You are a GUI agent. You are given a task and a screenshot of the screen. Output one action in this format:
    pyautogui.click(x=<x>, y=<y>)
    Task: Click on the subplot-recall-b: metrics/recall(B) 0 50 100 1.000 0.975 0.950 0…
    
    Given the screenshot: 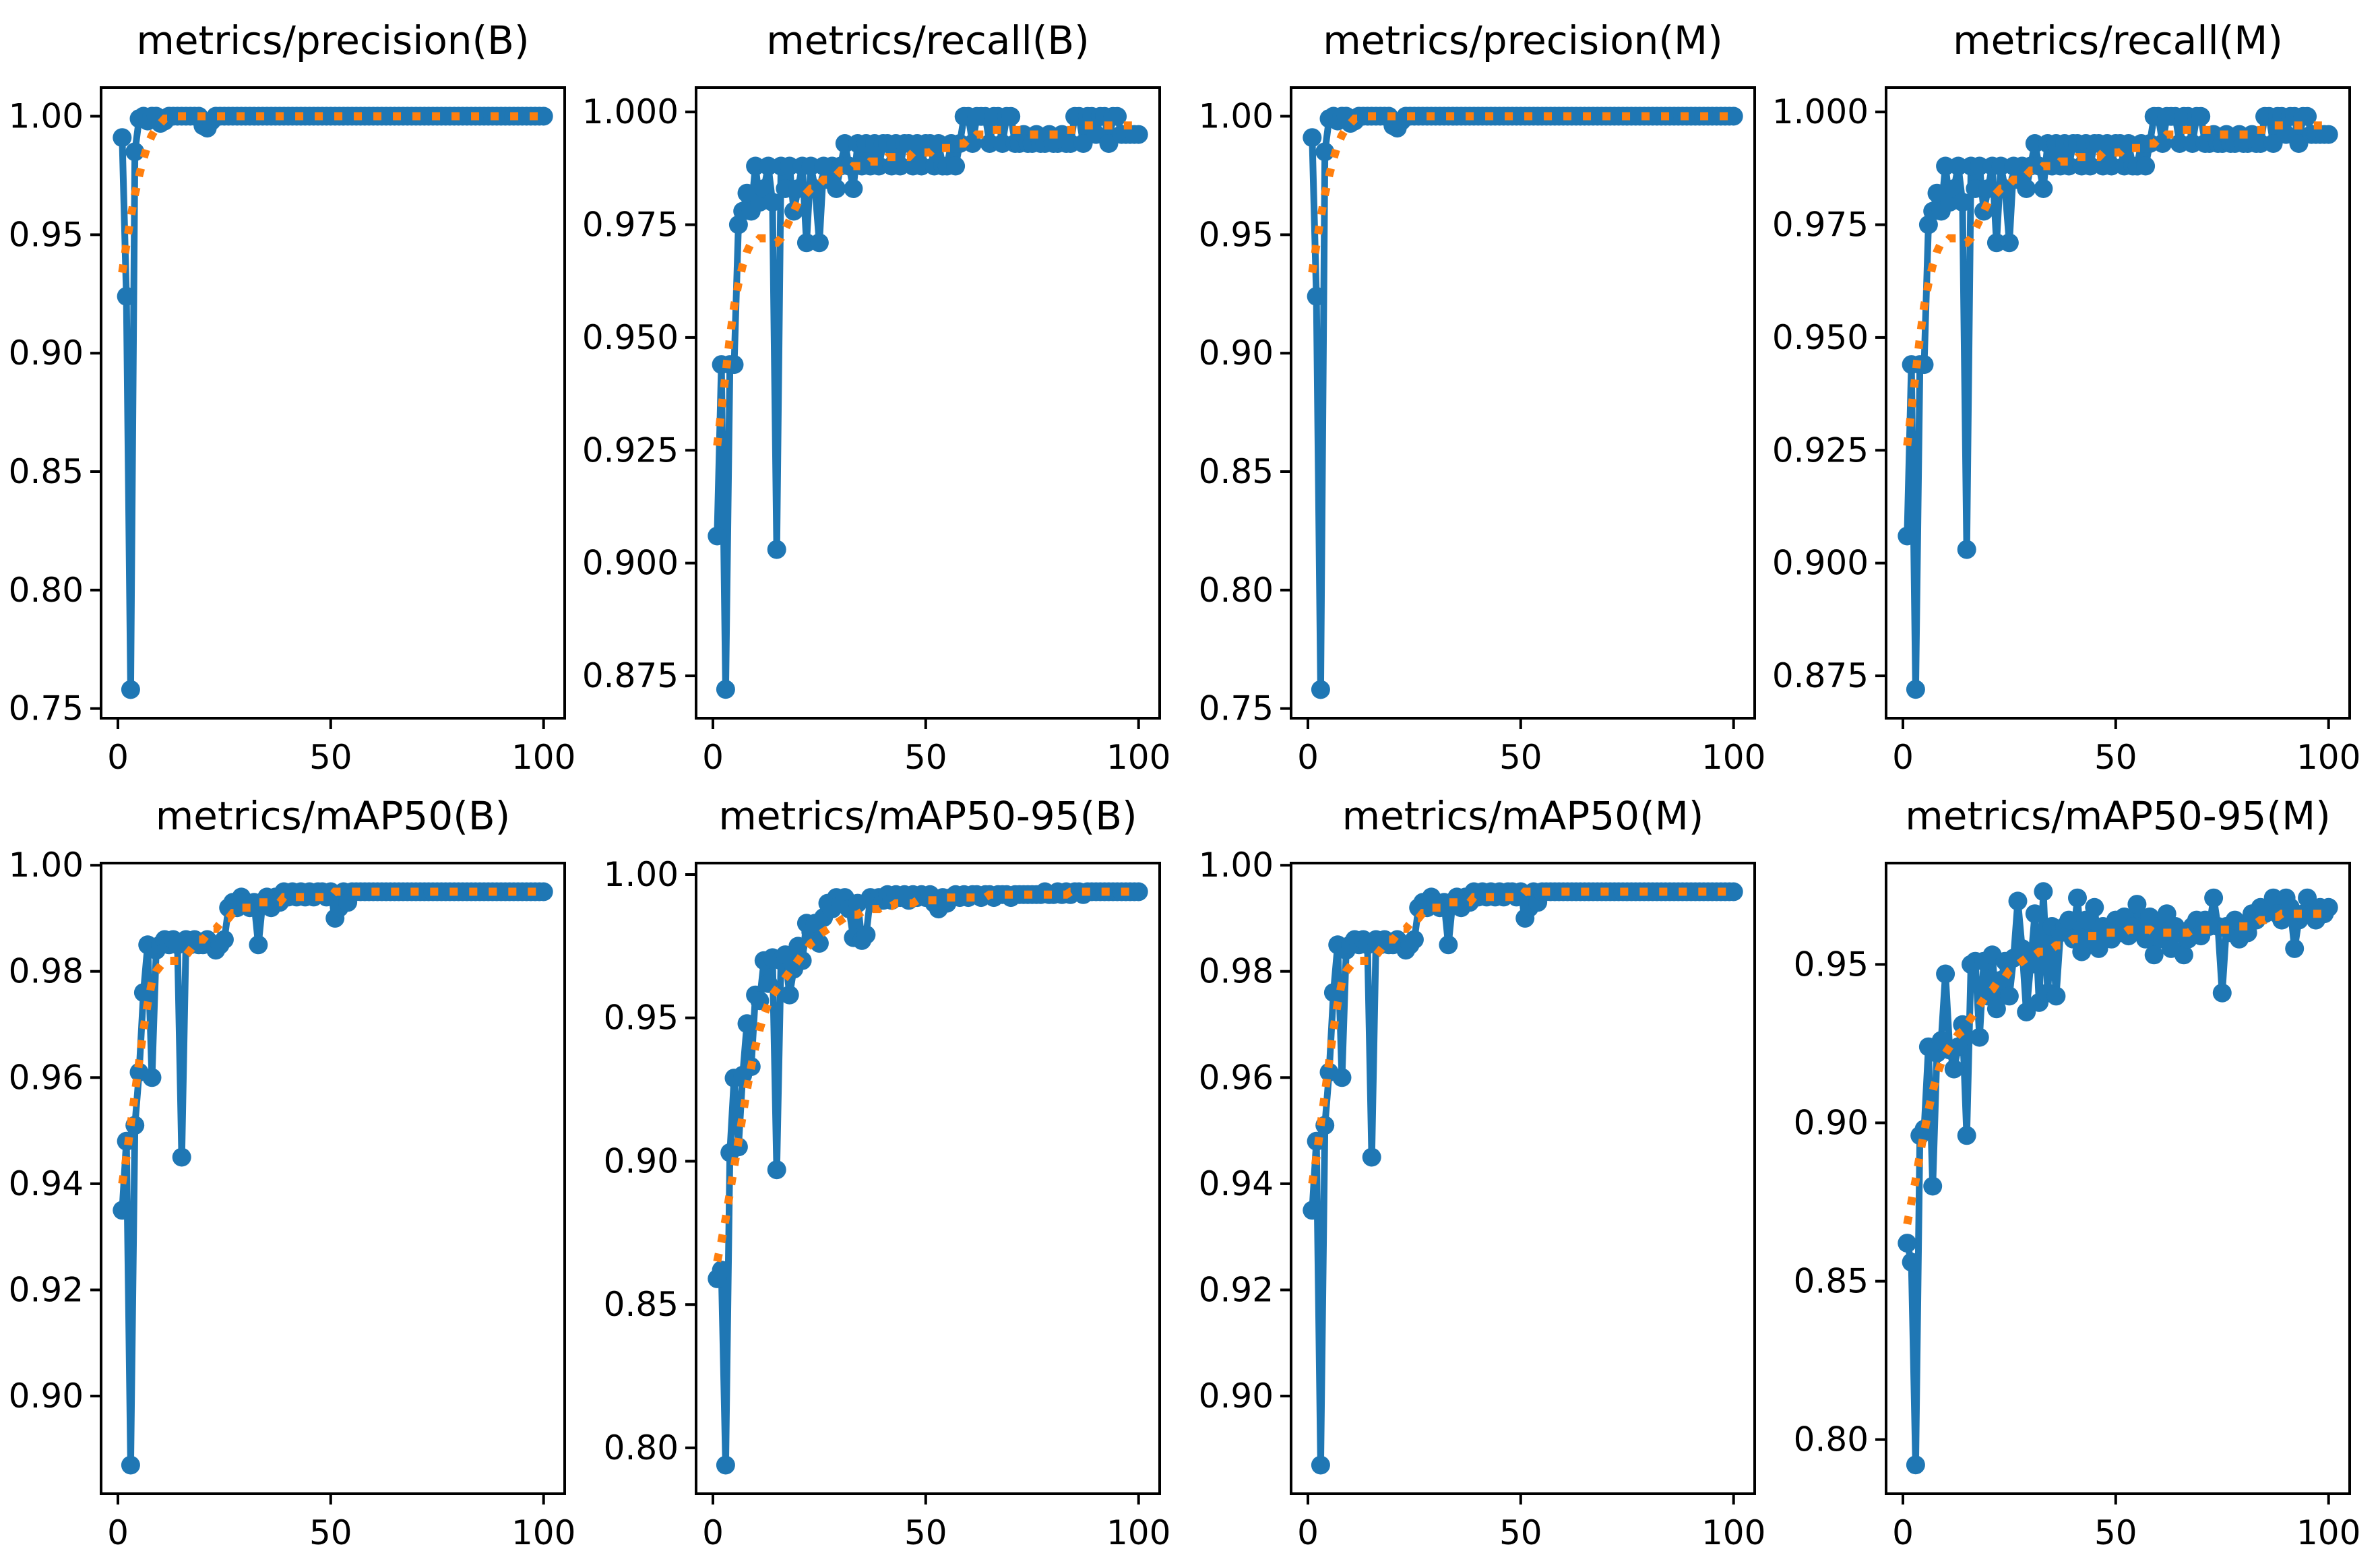 What is the action you would take?
    pyautogui.click(x=886, y=388)
    